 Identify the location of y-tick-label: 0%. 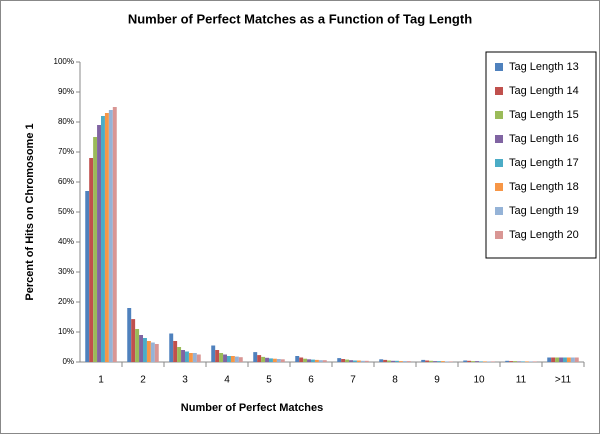
(68, 361).